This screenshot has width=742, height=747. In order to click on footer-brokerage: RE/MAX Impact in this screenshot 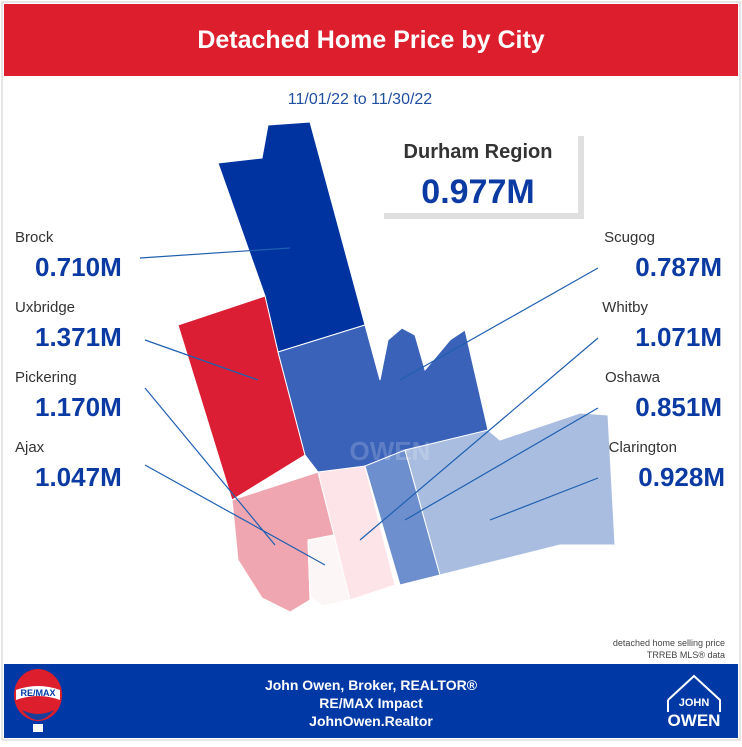, I will do `click(371, 703)`.